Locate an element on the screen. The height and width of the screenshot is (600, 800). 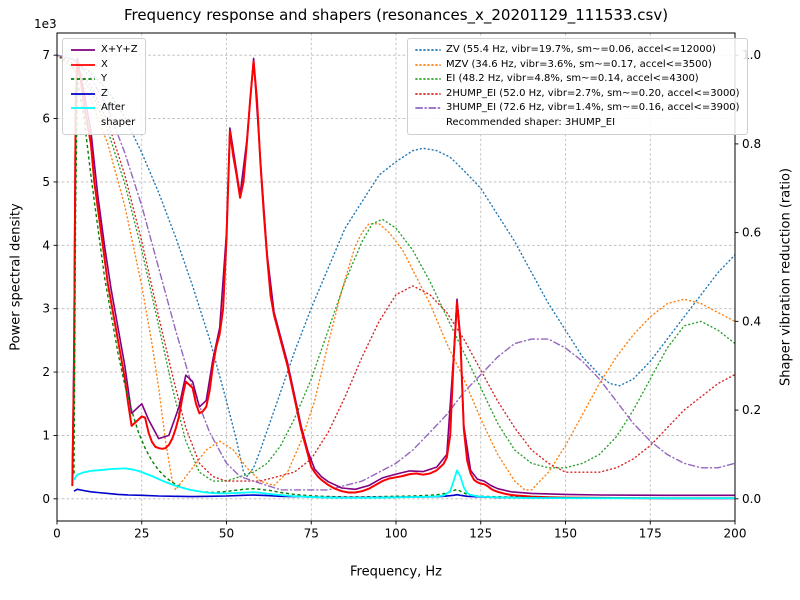
y-right-tick-label: 0.4 is located at coordinates (751, 321).